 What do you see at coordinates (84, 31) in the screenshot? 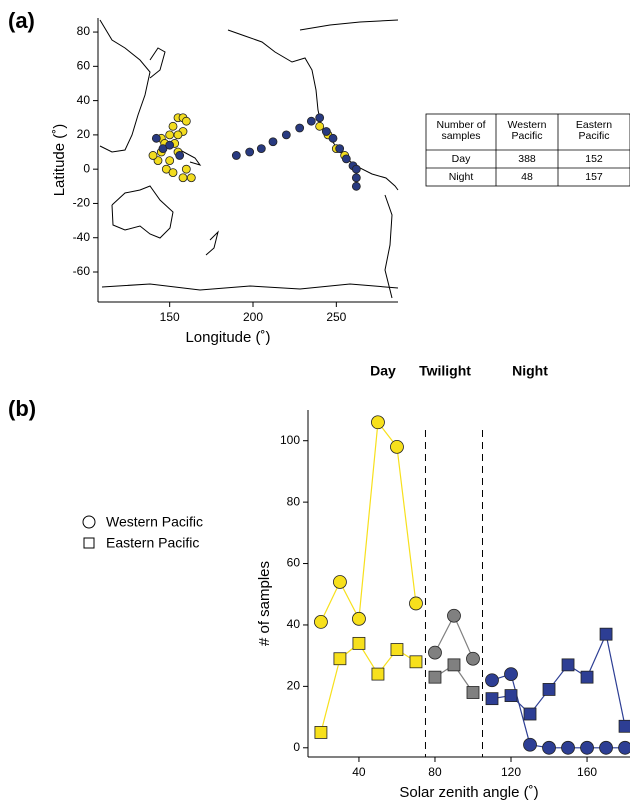
I see `y-tick-label: 80` at bounding box center [84, 31].